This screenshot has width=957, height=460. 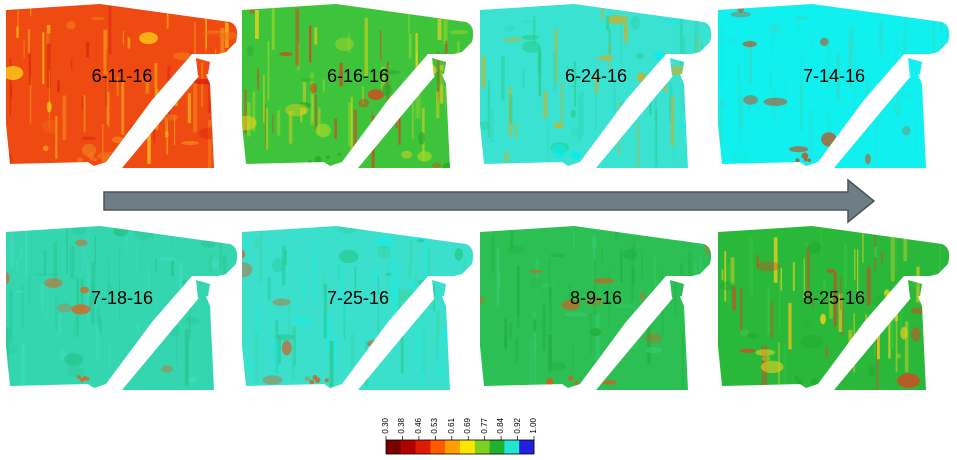 I want to click on field-panel-0: 6-11-16, so click(x=122, y=89).